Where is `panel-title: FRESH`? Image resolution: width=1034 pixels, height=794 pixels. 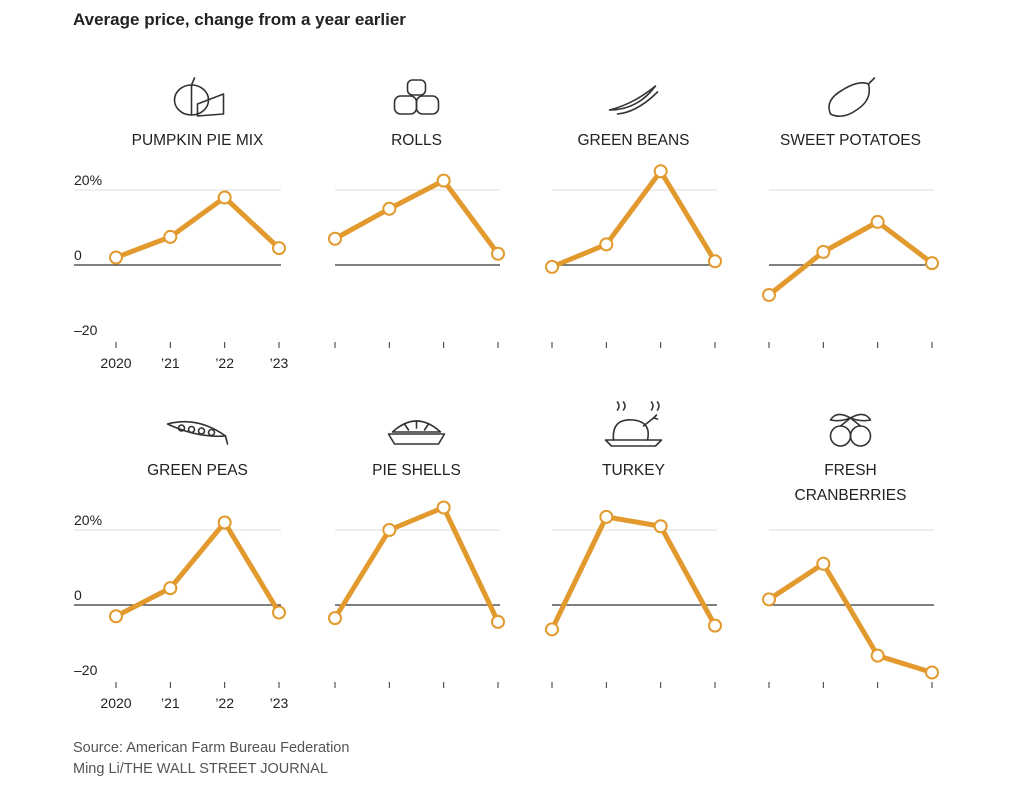 panel-title: FRESH is located at coordinates (850, 470).